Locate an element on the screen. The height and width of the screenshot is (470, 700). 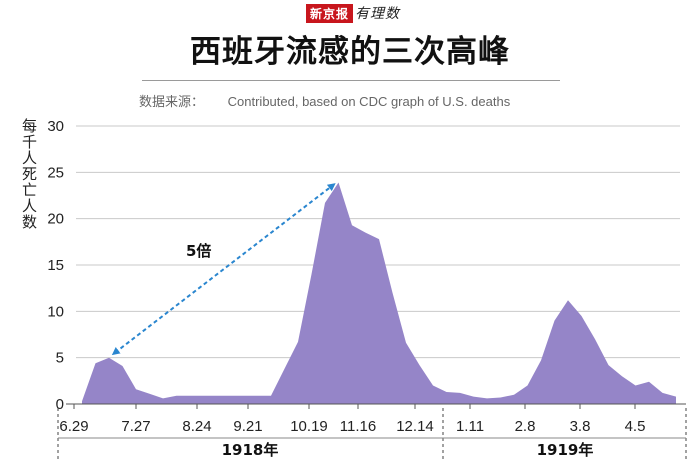
x-tick-label: 3.8 is located at coordinates (580, 426).